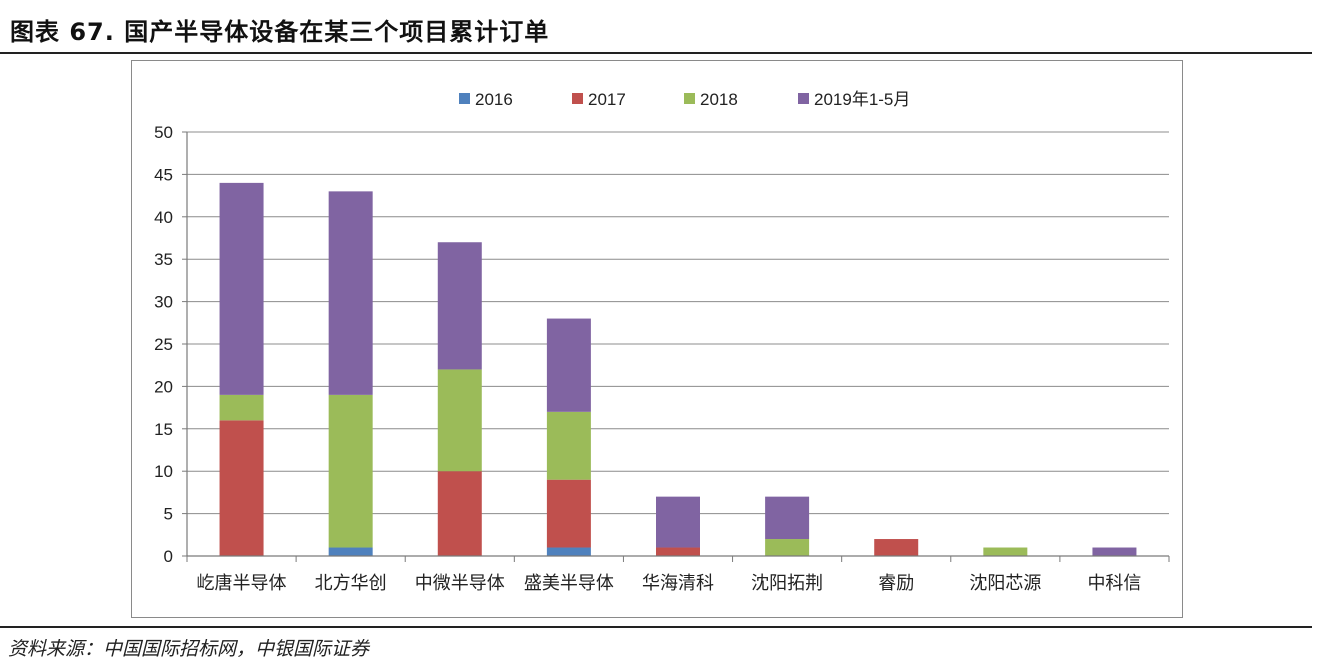  What do you see at coordinates (163, 302) in the screenshot?
I see `y-tick-label: 30` at bounding box center [163, 302].